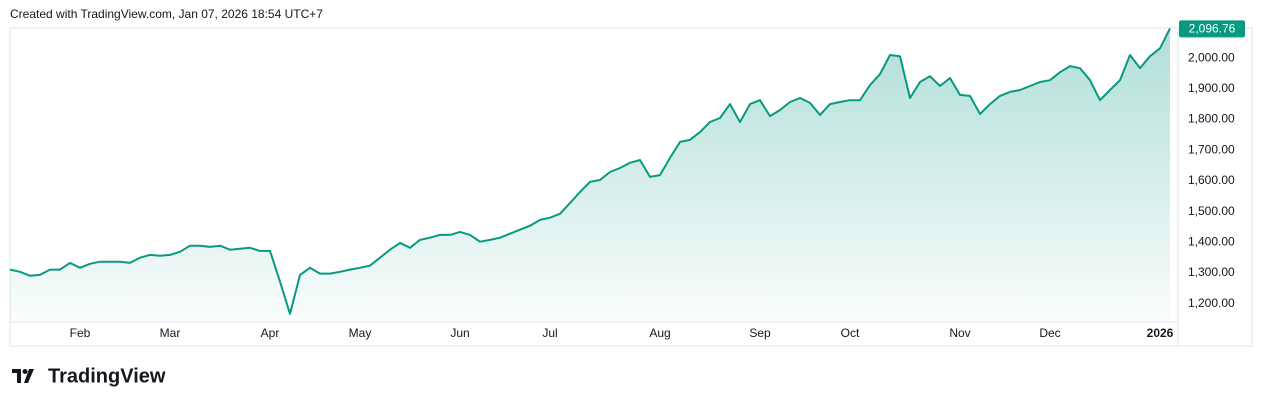 The image size is (1262, 407). Describe the element at coordinates (1211, 149) in the screenshot. I see `y-tick-label: 1,700.00` at that location.